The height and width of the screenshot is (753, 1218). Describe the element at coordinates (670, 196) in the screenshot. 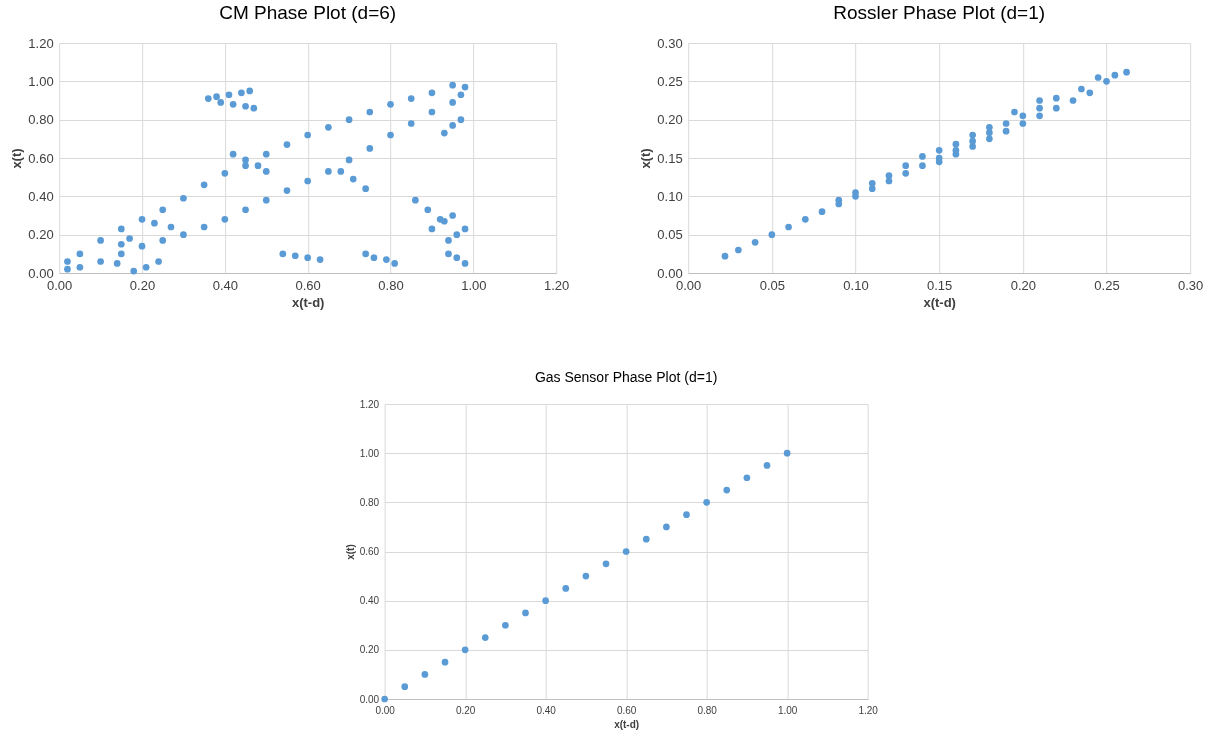

I see `y-tick-label: 0.10` at that location.